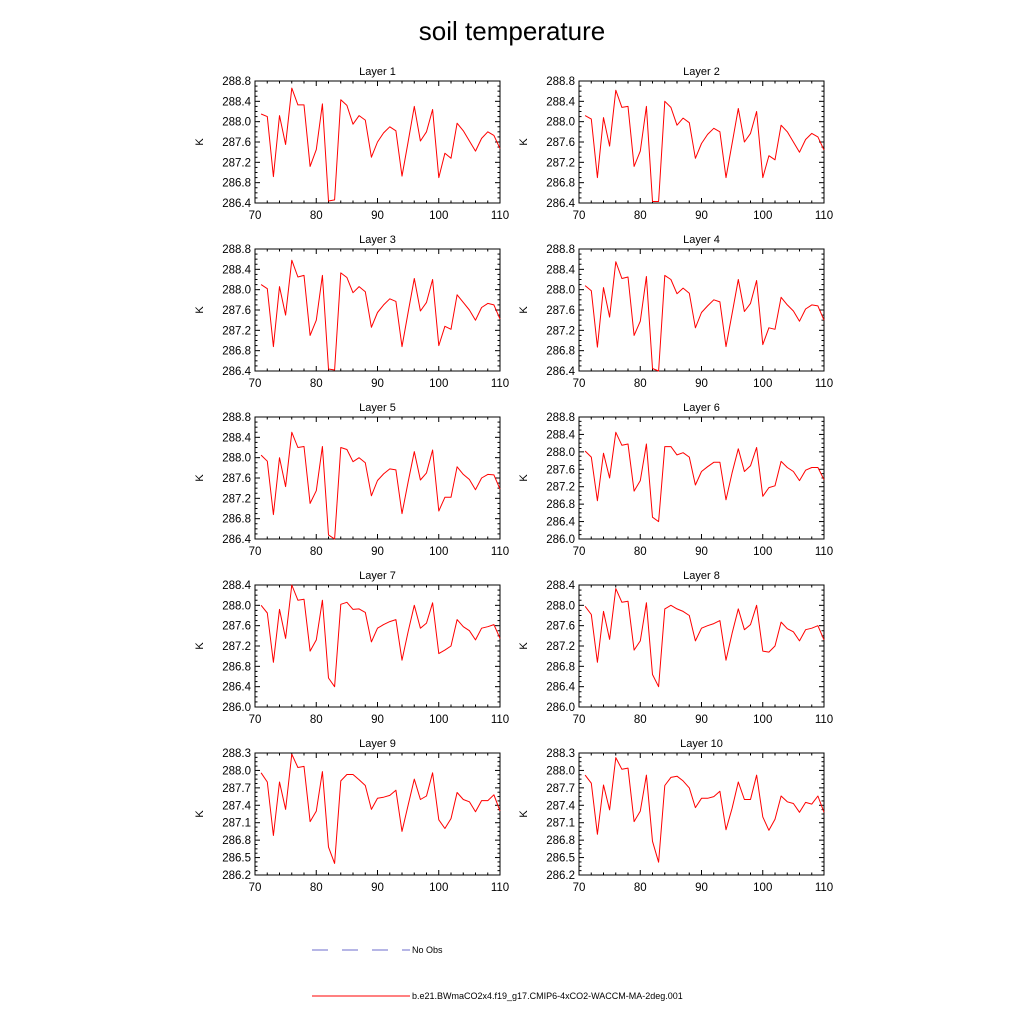 This screenshot has width=1024, height=1024. I want to click on panel-title: Layer 6, so click(701, 408).